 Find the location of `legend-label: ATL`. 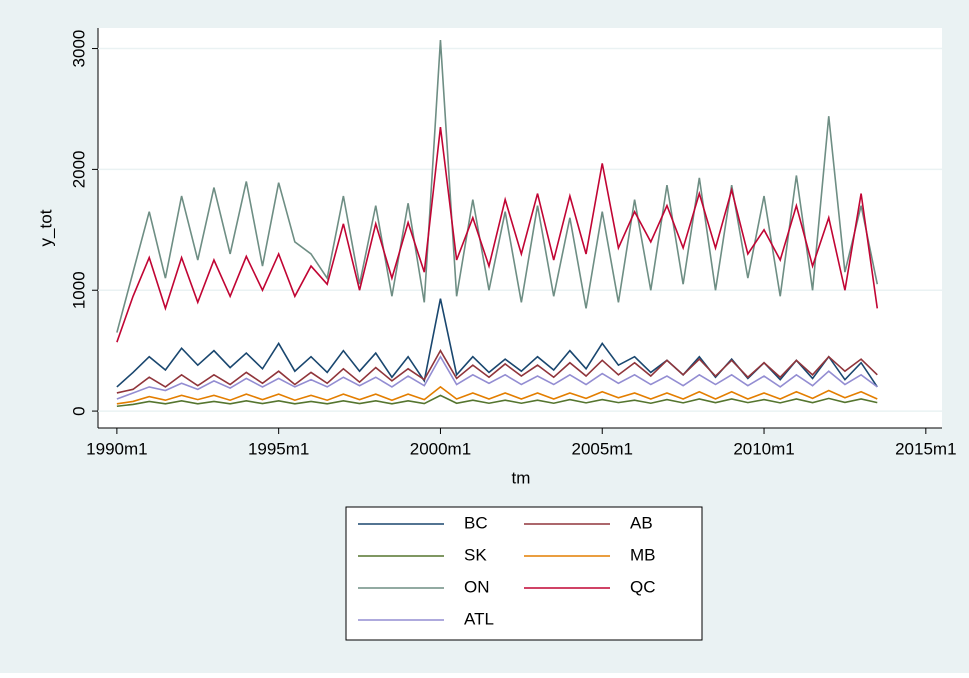

legend-label: ATL is located at coordinates (479, 618).